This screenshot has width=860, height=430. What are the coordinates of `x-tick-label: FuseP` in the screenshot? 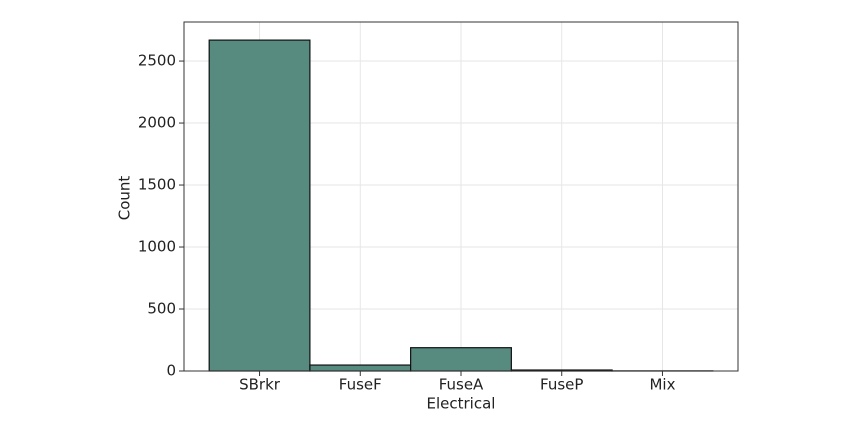 It's located at (561, 385).